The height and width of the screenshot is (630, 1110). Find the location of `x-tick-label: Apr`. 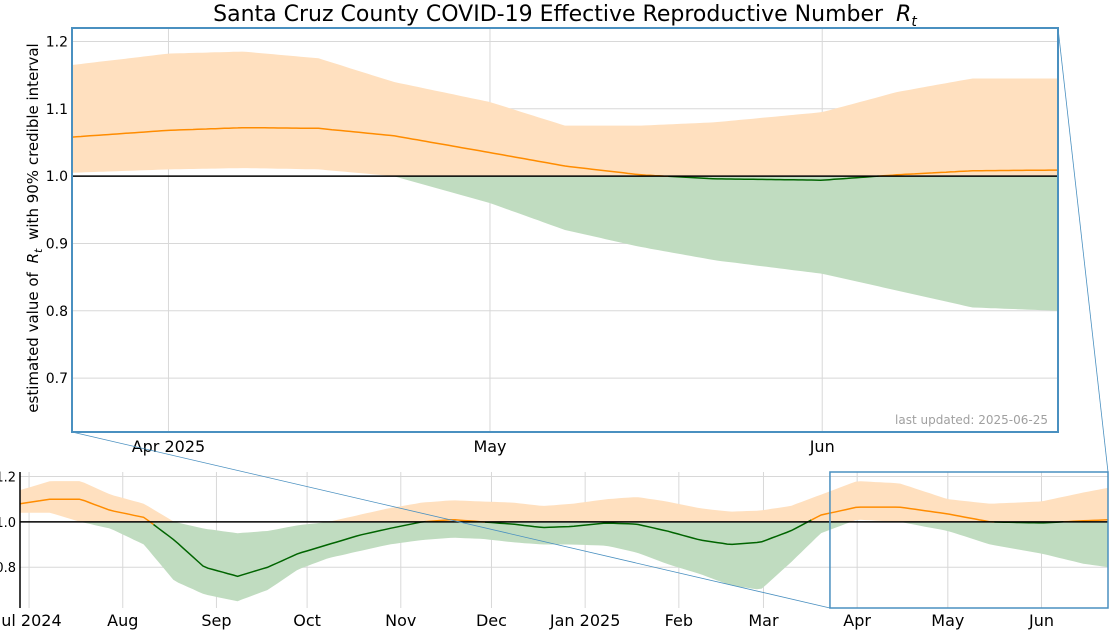

x-tick-label: Apr is located at coordinates (857, 620).